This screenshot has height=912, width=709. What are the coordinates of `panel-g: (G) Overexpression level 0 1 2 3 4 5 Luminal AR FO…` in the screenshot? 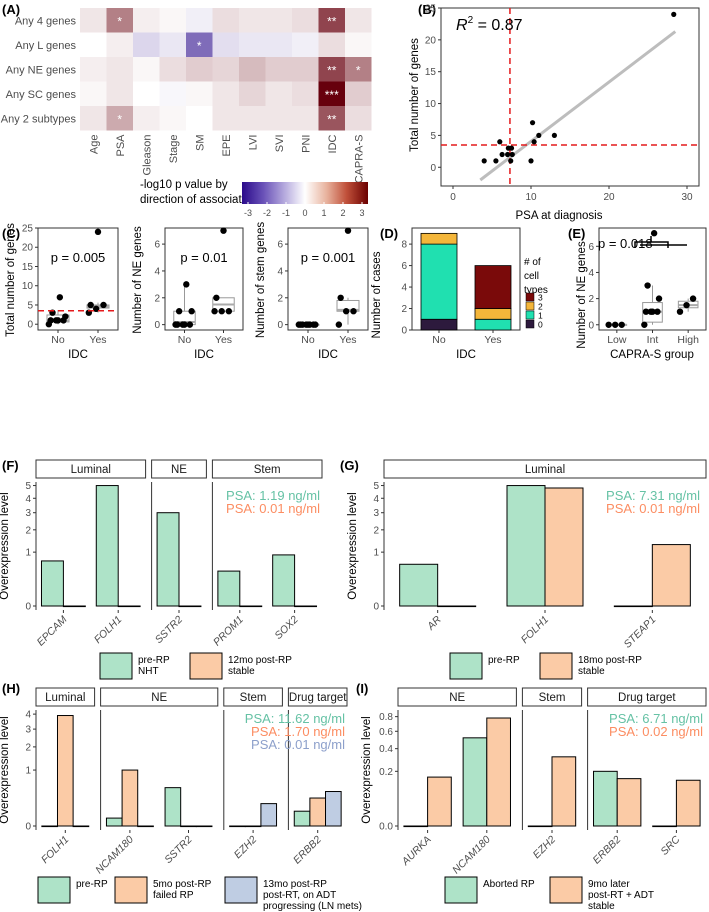 It's located at (523, 569).